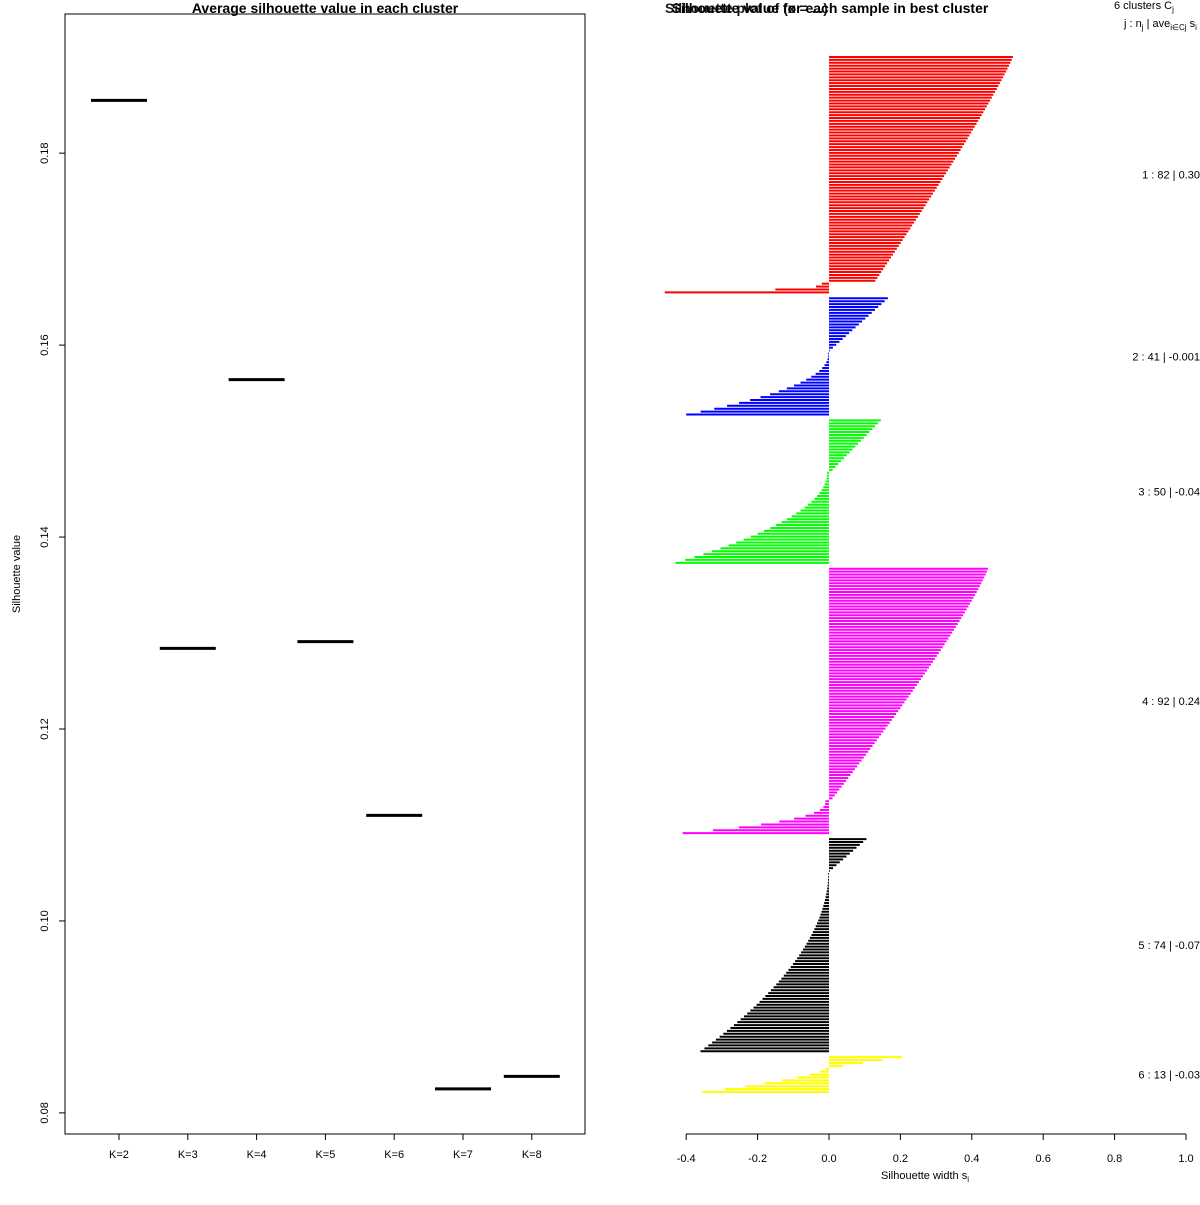 The width and height of the screenshot is (1200, 1205). What do you see at coordinates (119, 1155) in the screenshot?
I see `left-x-tick-label: K=2` at bounding box center [119, 1155].